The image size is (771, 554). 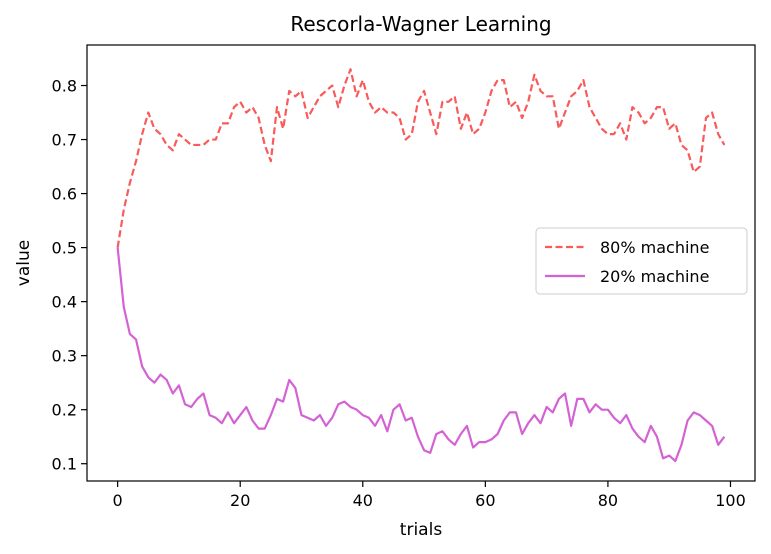 What do you see at coordinates (24, 263) in the screenshot?
I see `y-axis-label: value` at bounding box center [24, 263].